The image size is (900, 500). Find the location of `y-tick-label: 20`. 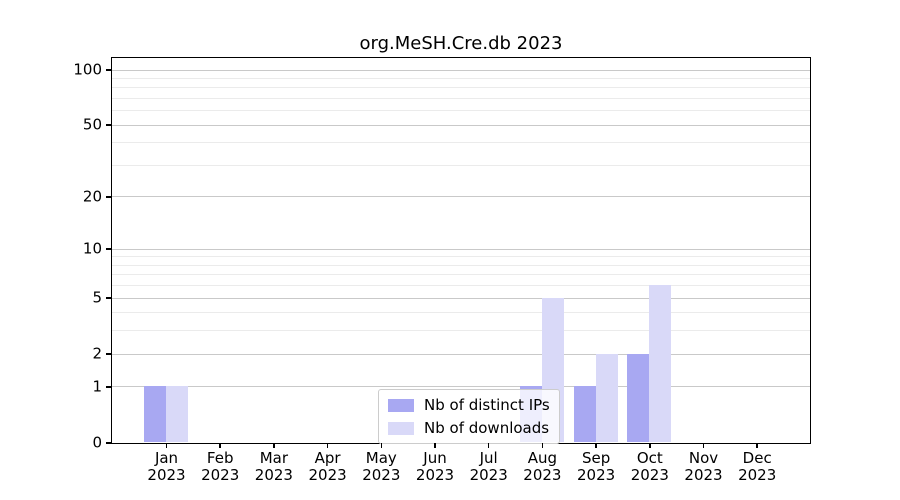

y-tick-label: 20 is located at coordinates (92, 196).